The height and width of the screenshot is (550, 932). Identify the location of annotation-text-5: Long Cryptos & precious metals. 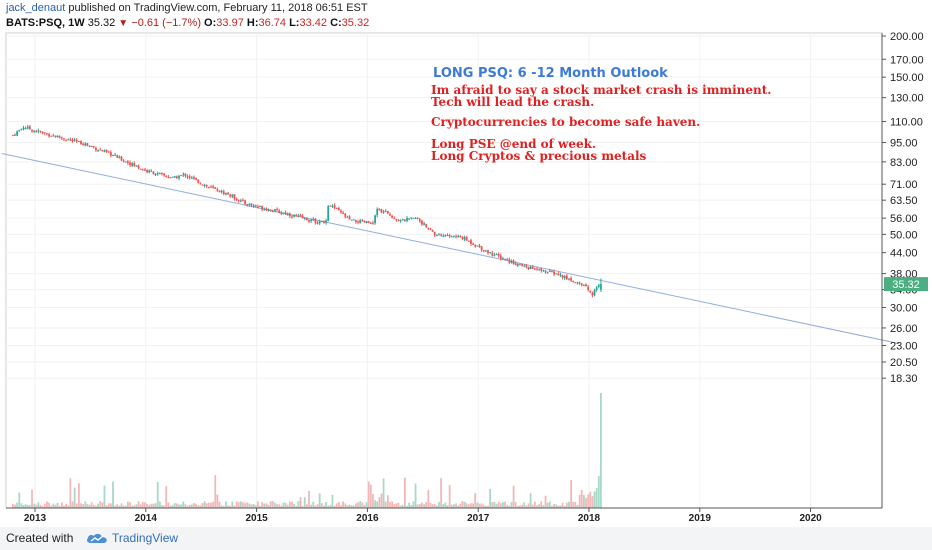
(539, 156).